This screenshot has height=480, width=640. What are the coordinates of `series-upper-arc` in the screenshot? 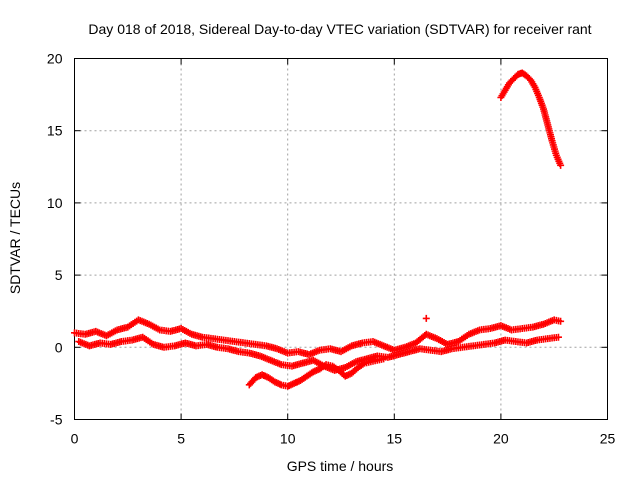 It's located at (318, 337).